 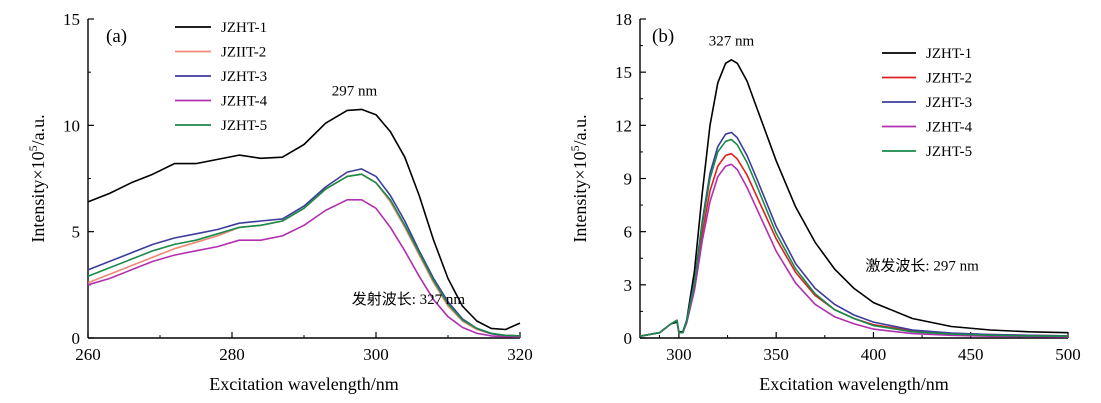 I want to click on x-tick-label: 400, so click(x=874, y=354).